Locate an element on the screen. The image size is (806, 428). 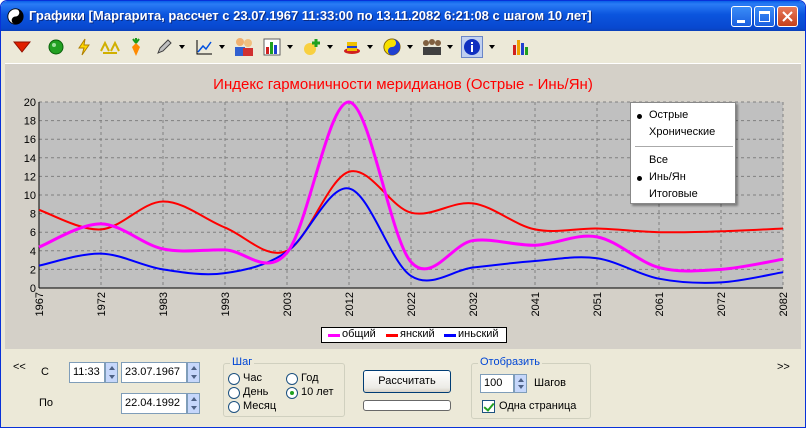
menu-separator is located at coordinates (684, 146).